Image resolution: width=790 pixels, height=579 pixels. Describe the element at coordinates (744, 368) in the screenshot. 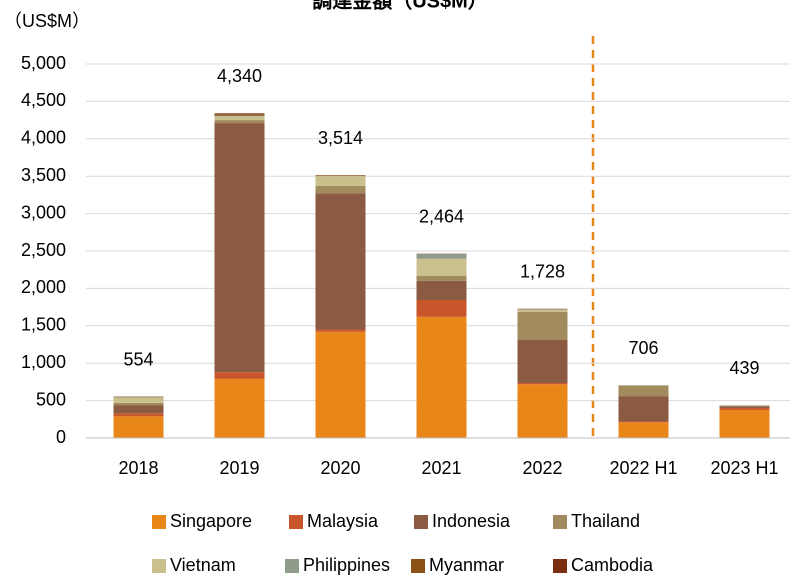

I see `total-label: 439` at that location.